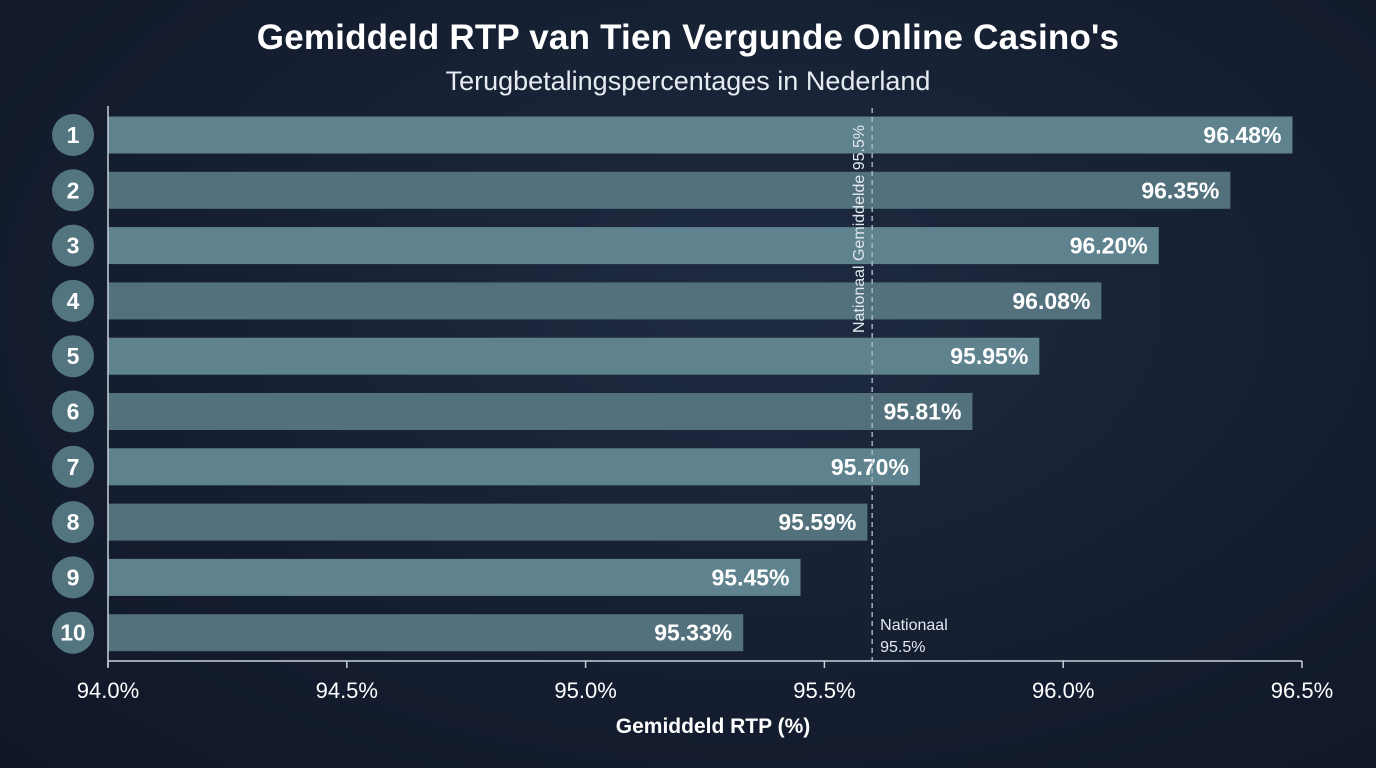  I want to click on rank-number: 4, so click(73, 301).